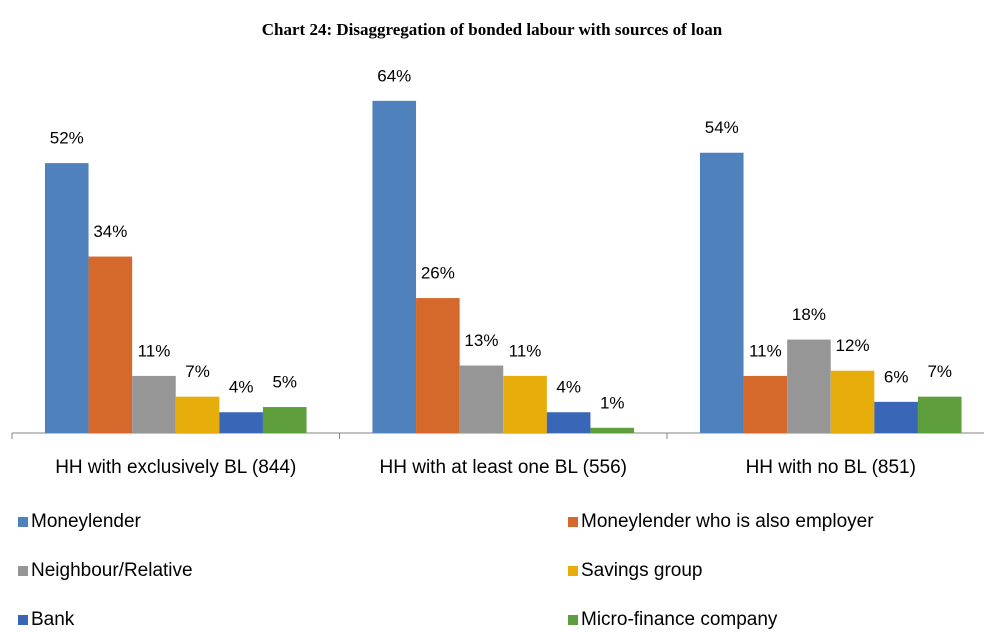  What do you see at coordinates (438, 273) in the screenshot?
I see `data-label: 26%` at bounding box center [438, 273].